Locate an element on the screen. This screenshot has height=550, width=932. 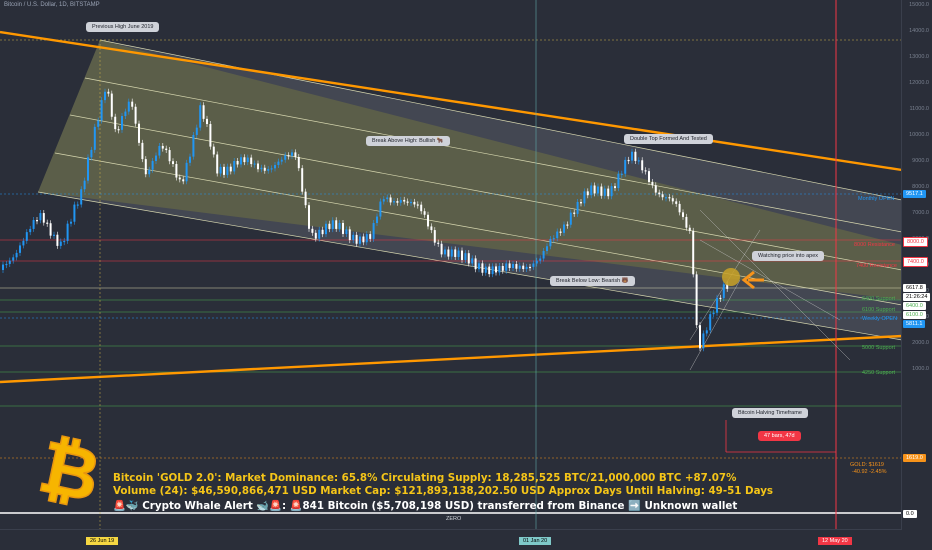
price-tick: 14000.0 is located at coordinates (919, 31).